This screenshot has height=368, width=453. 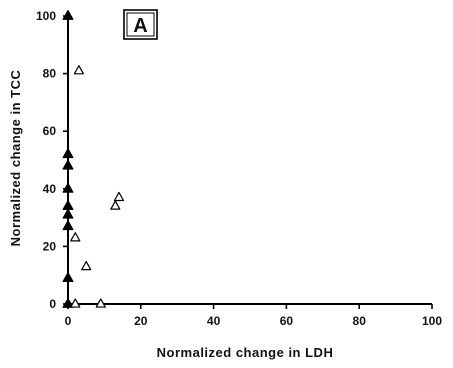 I want to click on x-tick-label: 100, so click(x=432, y=321).